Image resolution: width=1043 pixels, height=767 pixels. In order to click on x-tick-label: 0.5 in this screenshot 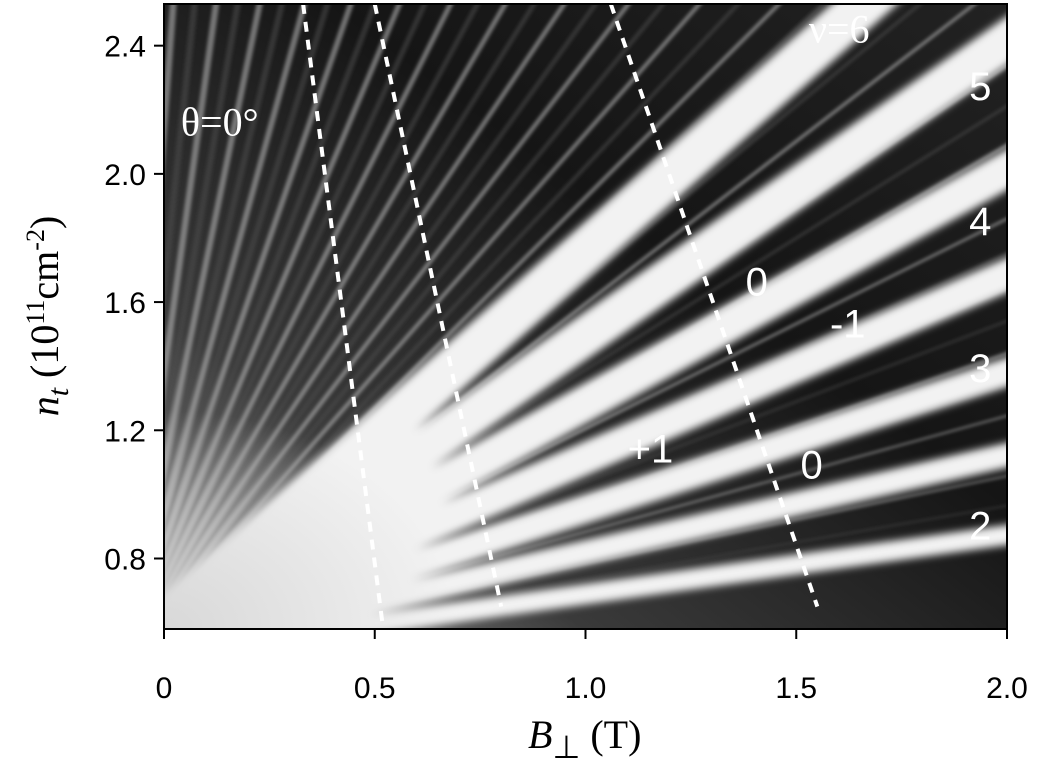, I will do `click(375, 688)`.